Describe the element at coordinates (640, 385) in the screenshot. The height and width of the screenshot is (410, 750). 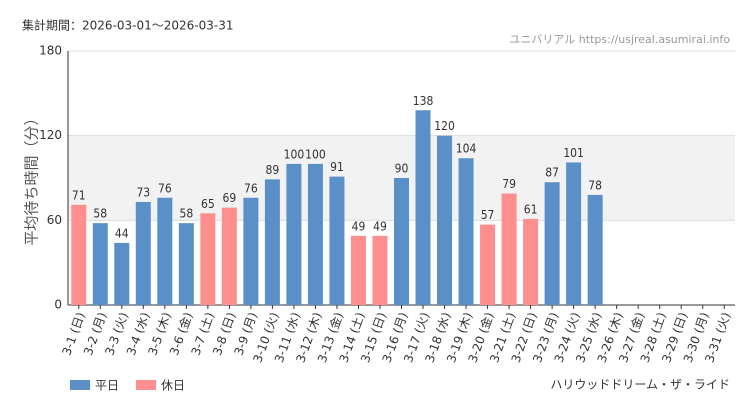
I see `chart-title: ハリウッドドリーム・ザ・ライド` at that location.